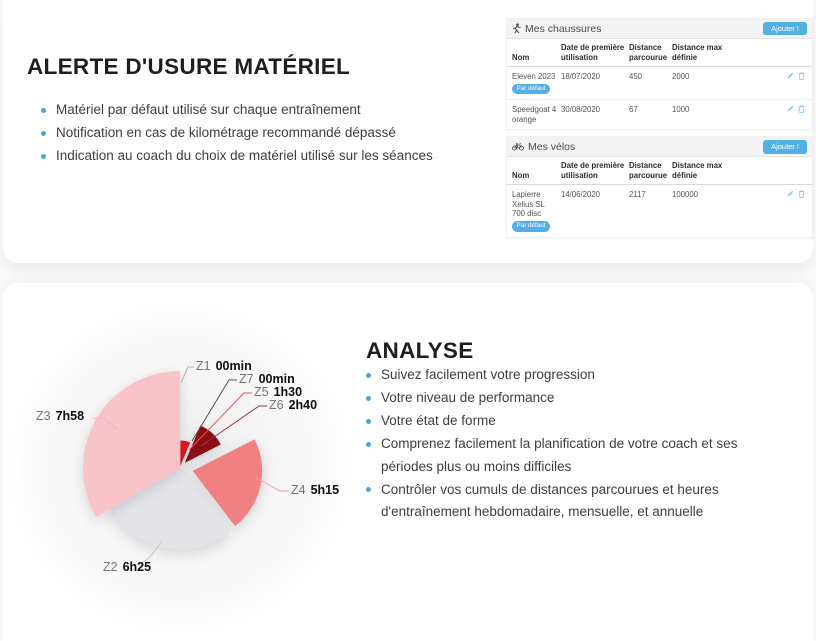  What do you see at coordinates (637, 195) in the screenshot?
I see `distance-value: 2117` at bounding box center [637, 195].